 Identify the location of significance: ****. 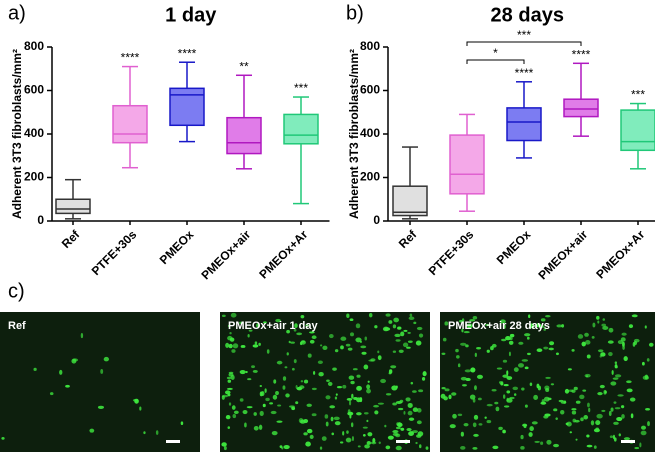
(187, 53).